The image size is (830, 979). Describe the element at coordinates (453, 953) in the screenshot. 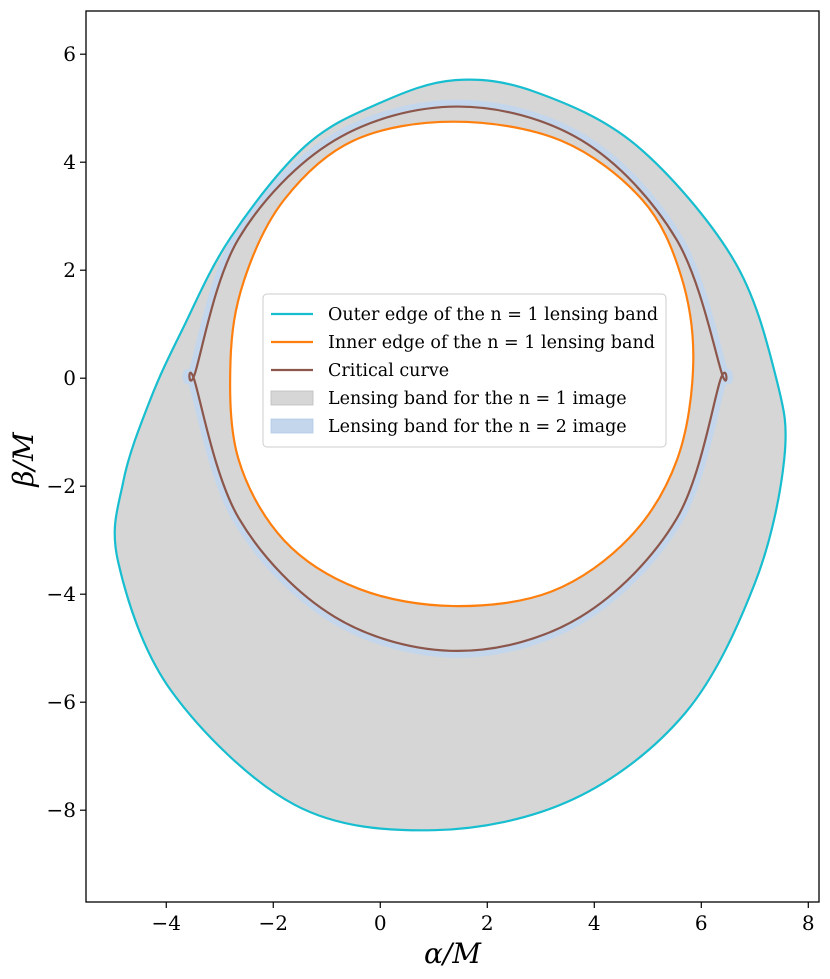

I see `x-axis-label: α/M` at that location.